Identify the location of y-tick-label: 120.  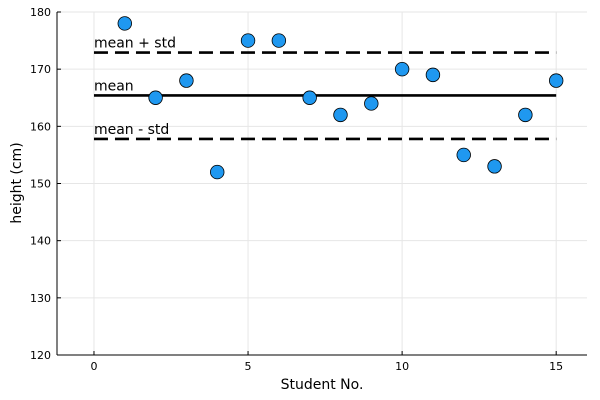
(40, 355).